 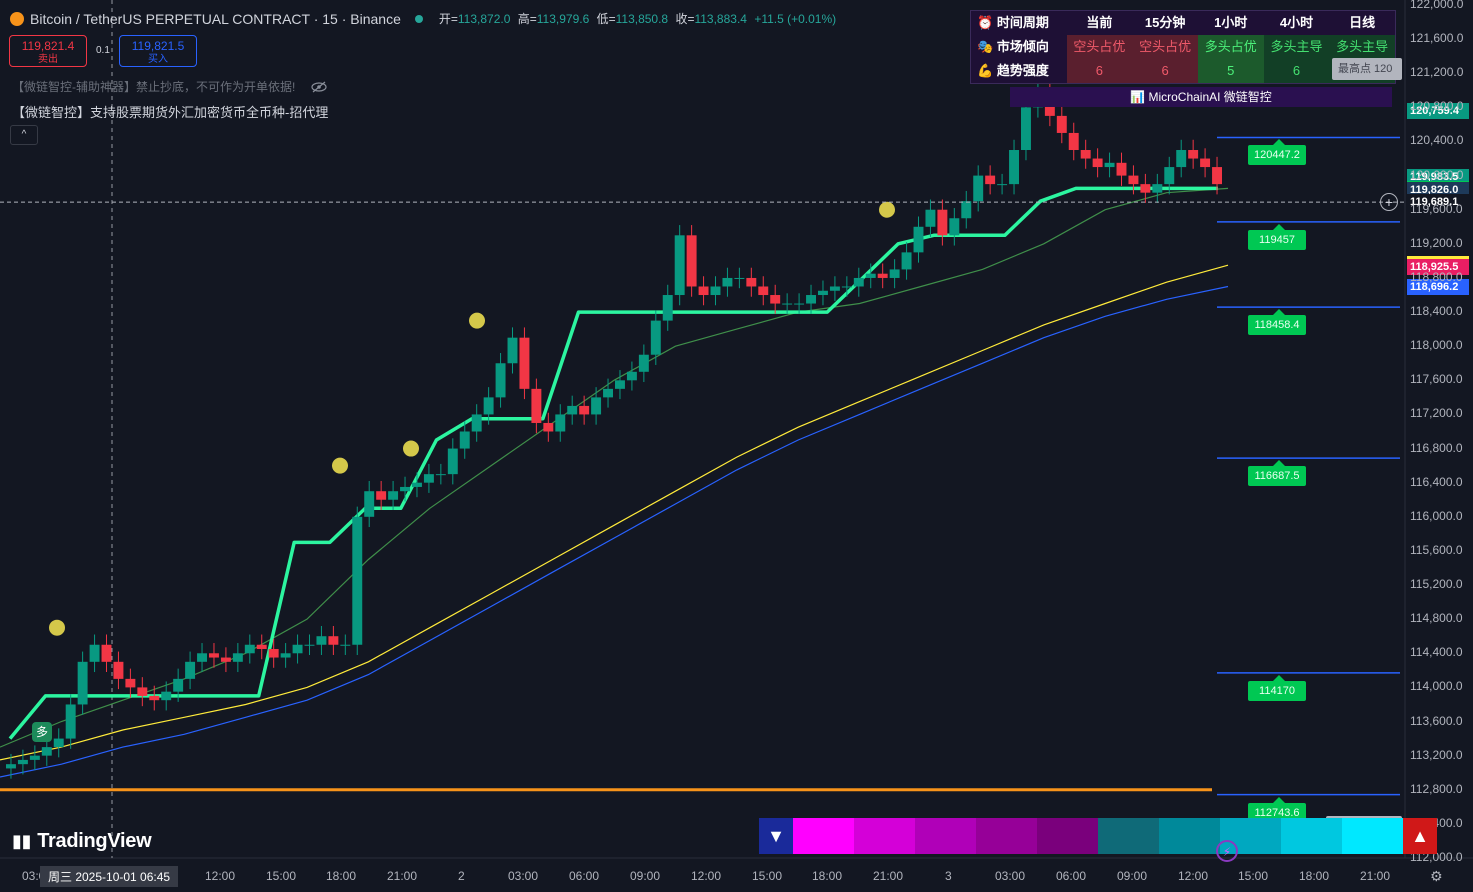 I want to click on price-label: 118,696.2, so click(x=1438, y=286).